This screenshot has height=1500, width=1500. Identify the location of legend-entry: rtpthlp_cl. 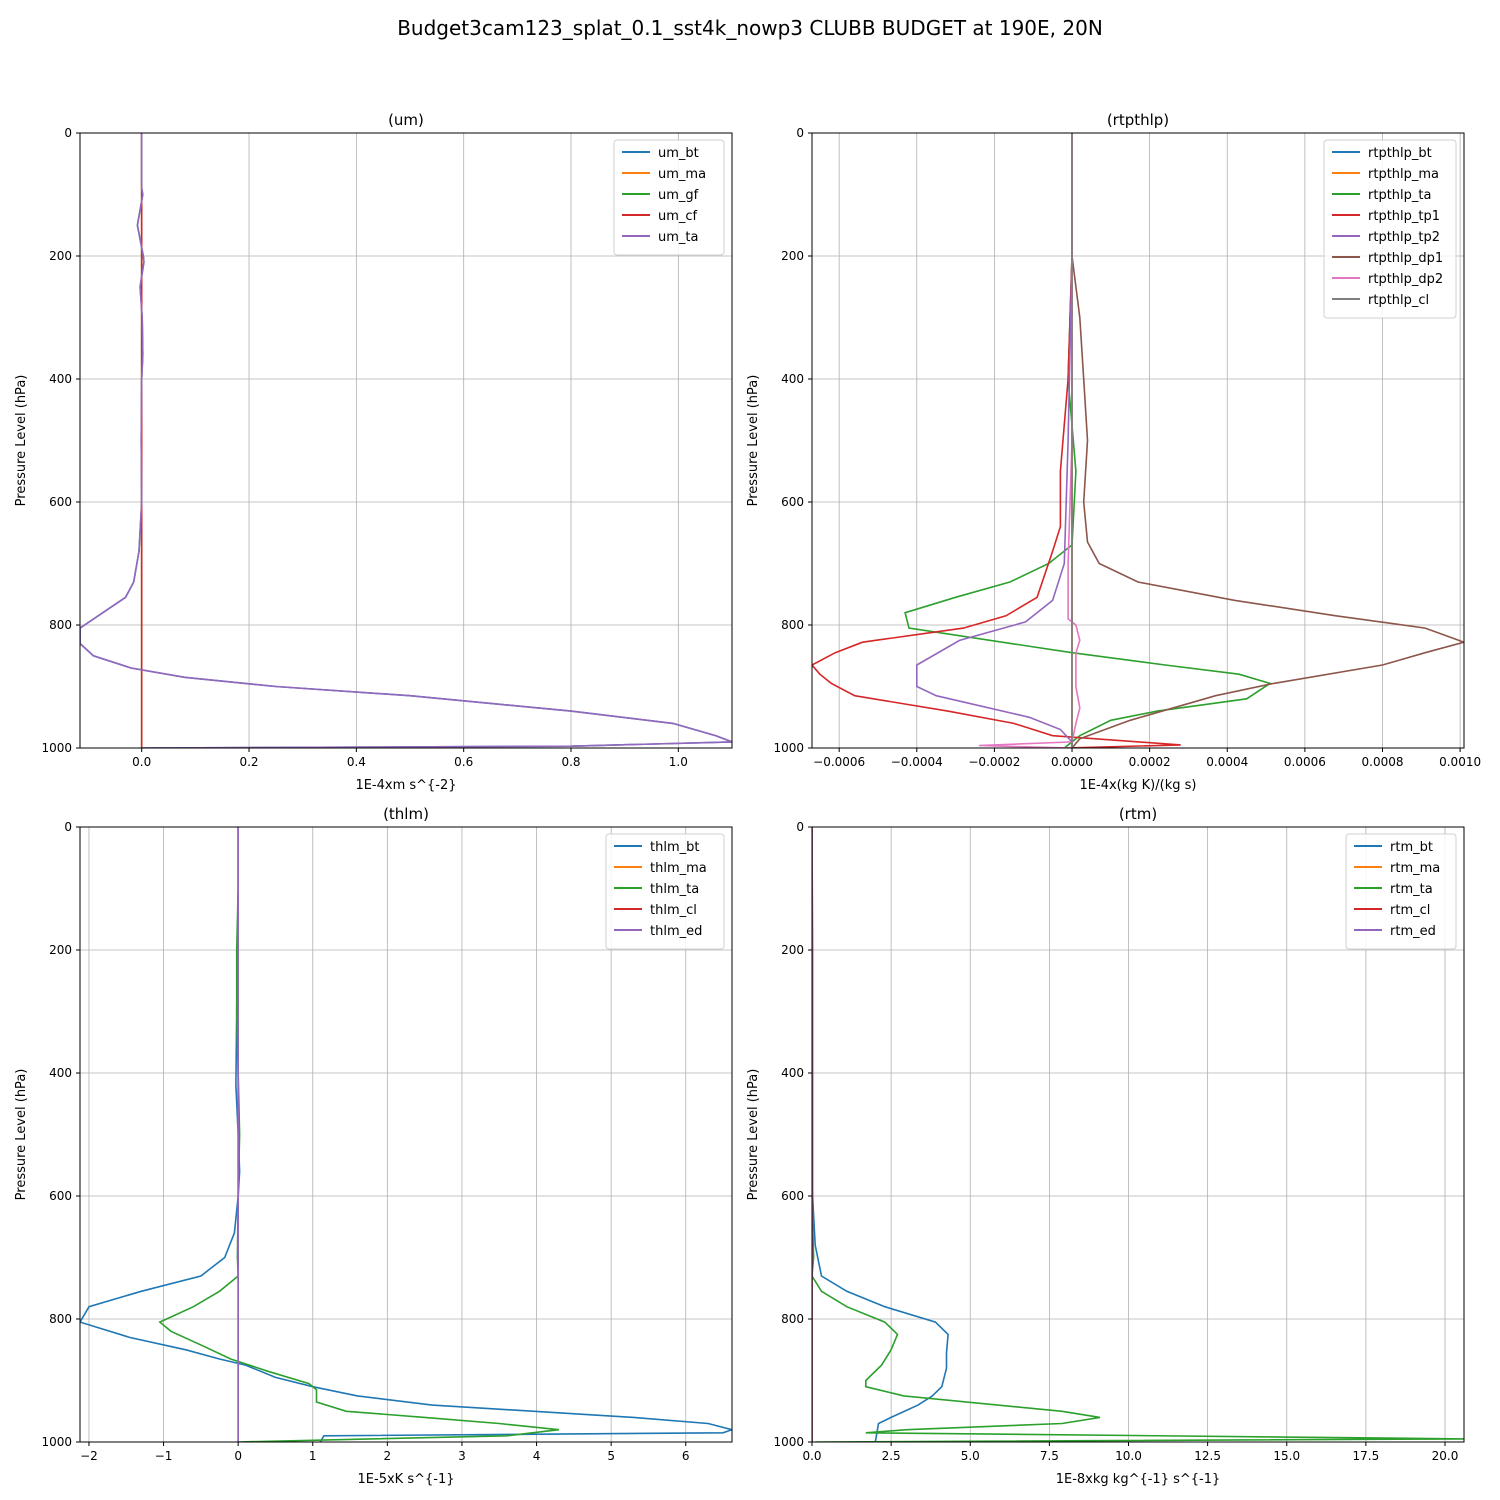
(1398, 300).